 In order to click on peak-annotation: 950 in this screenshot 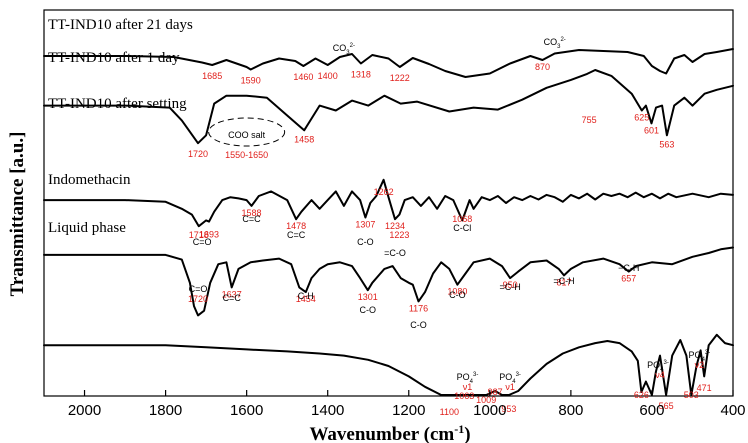, I will do `click(510, 285)`.